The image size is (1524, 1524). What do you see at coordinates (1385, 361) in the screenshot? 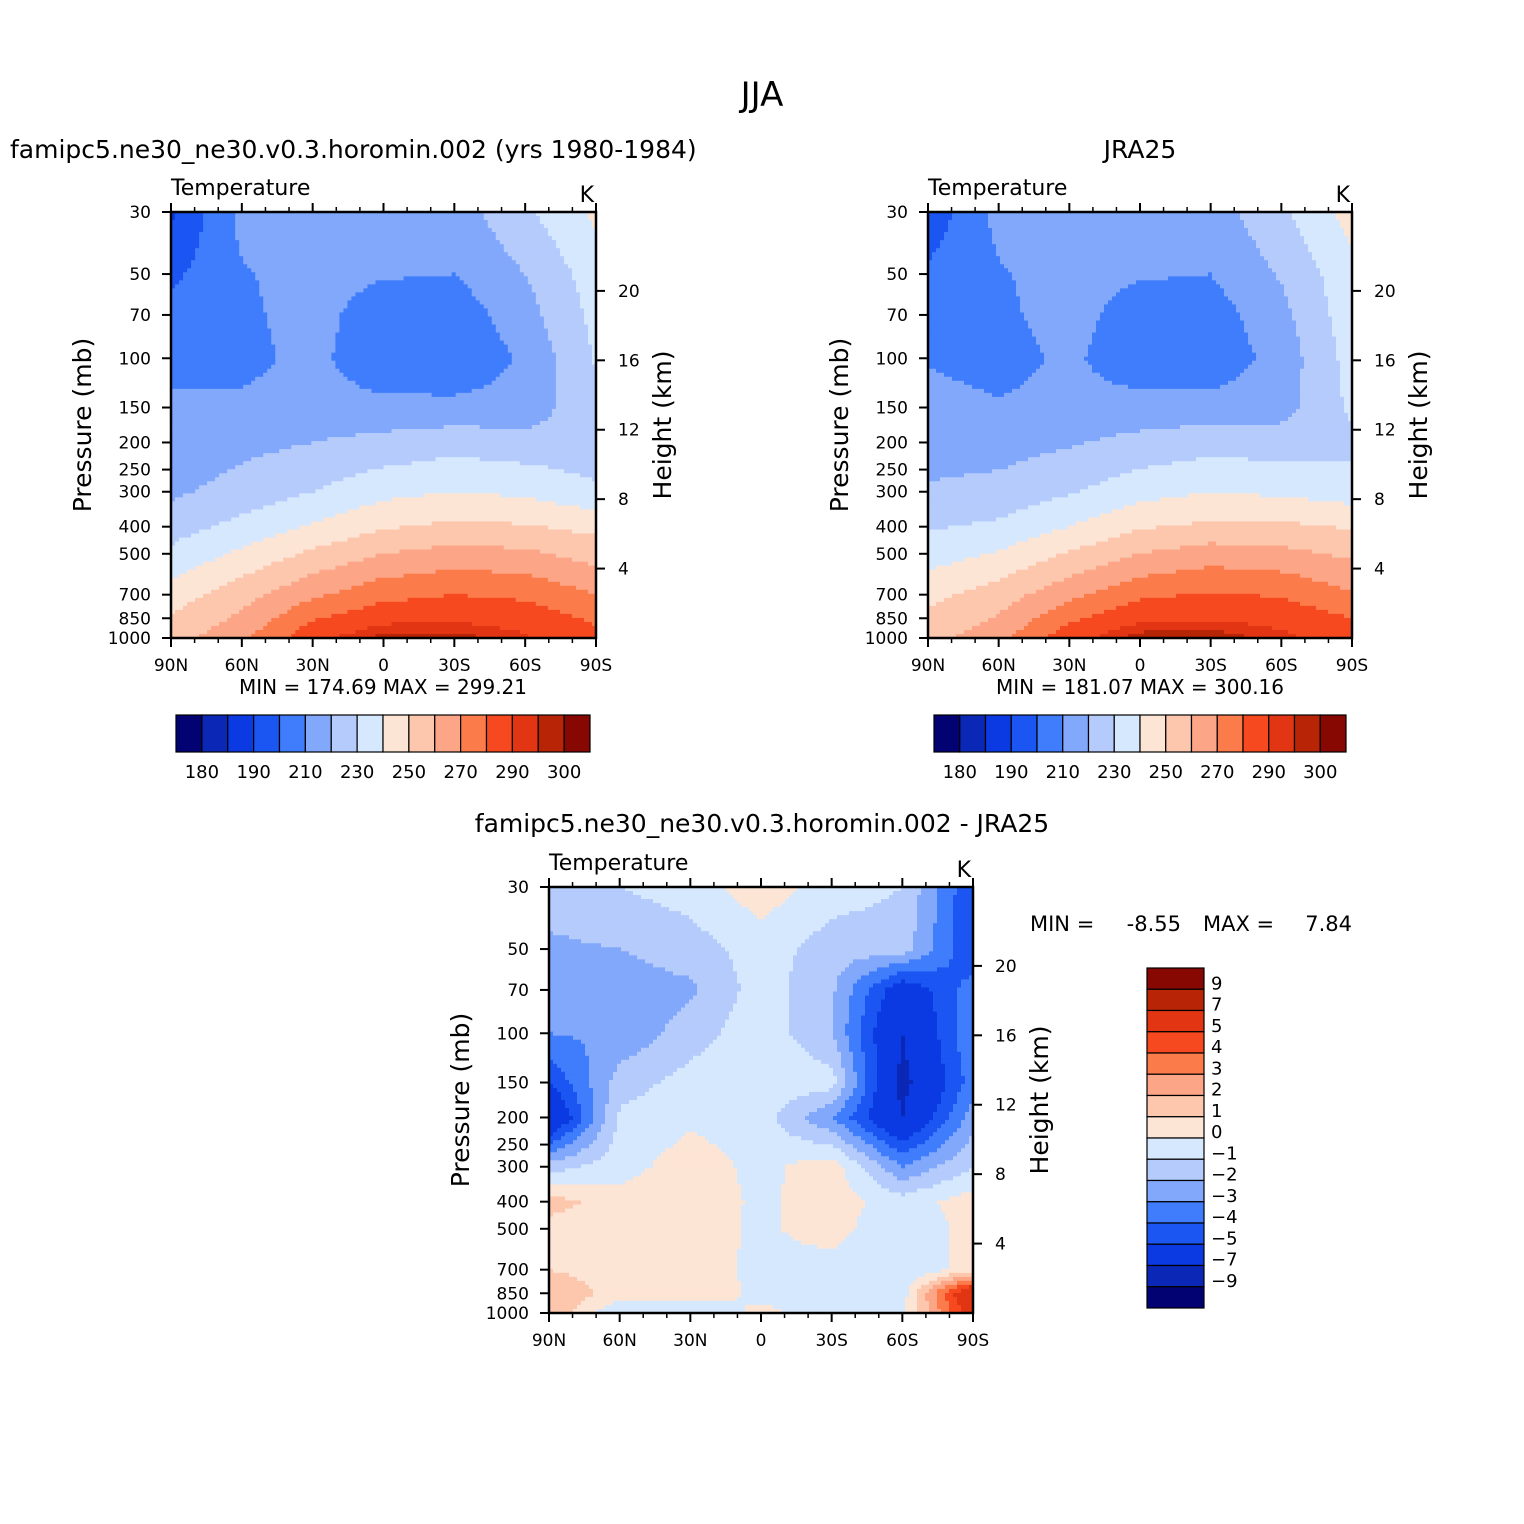
I see `y-right-tick-label: 16` at bounding box center [1385, 361].